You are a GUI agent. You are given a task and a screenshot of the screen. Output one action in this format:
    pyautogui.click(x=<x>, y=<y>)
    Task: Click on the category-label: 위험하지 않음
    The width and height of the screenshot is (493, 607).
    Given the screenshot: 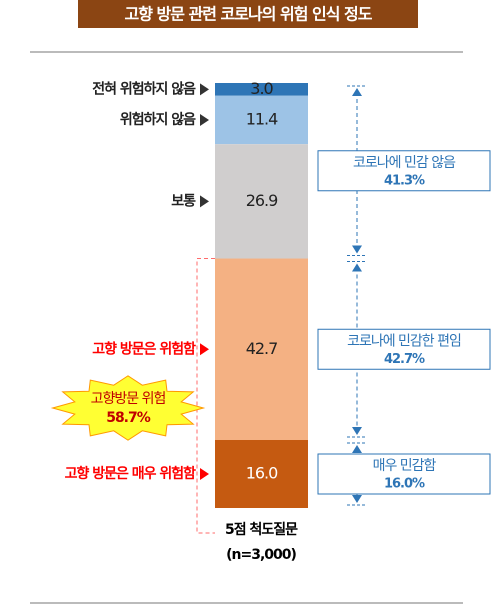 What is the action you would take?
    pyautogui.click(x=158, y=119)
    